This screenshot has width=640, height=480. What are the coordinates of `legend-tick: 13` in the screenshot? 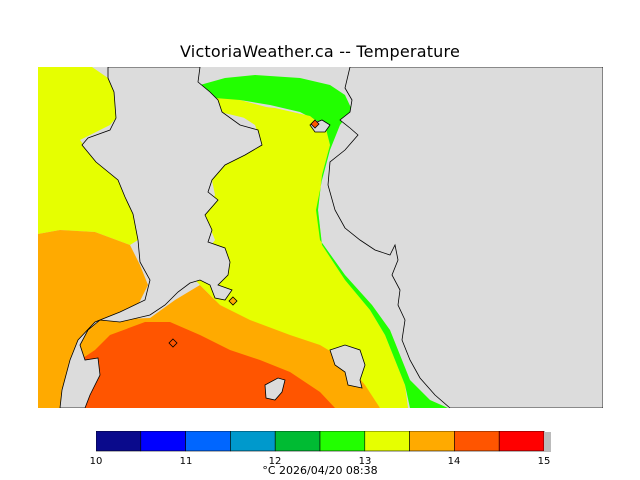 It's located at (365, 461).